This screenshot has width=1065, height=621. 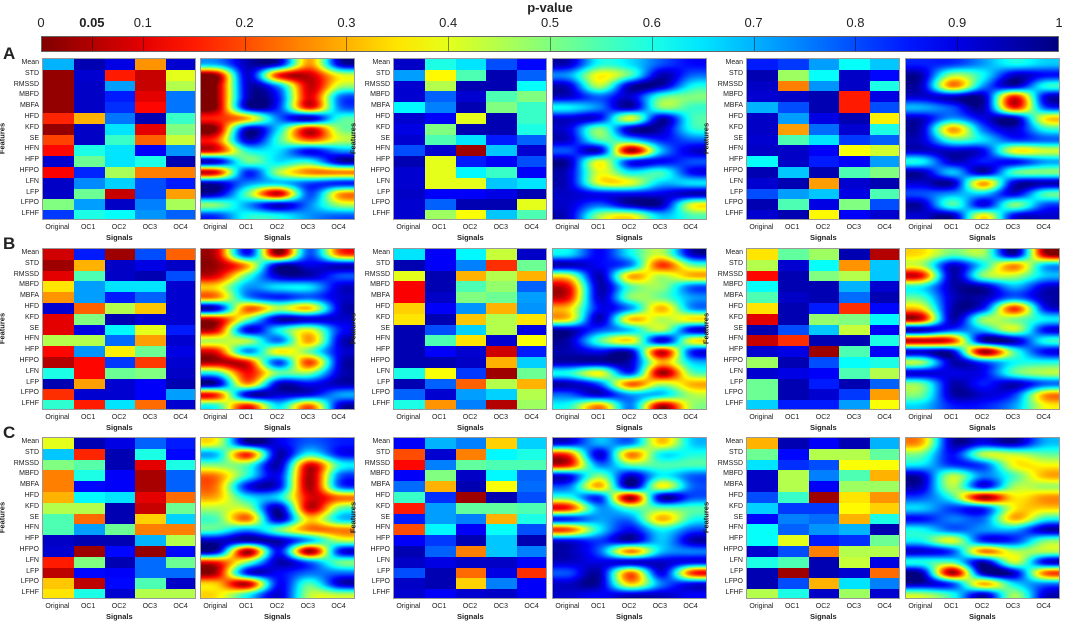 What do you see at coordinates (550, 7) in the screenshot?
I see `colorbar-title: p-value` at bounding box center [550, 7].